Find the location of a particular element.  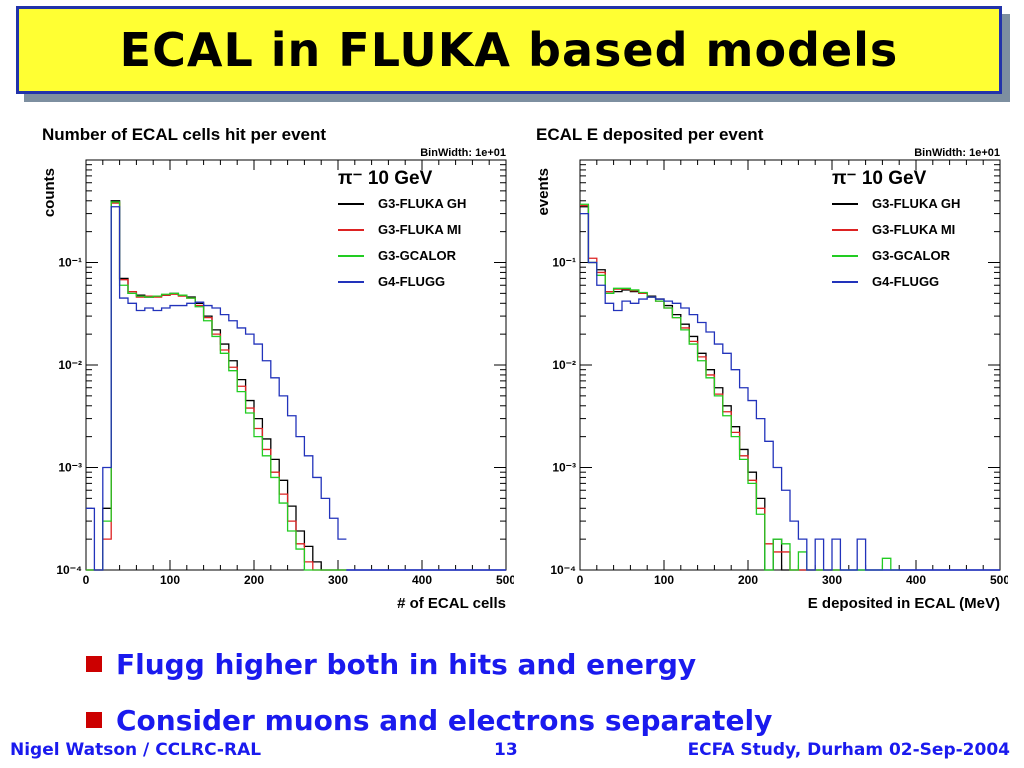

chart-title: ECAL E deposited per event is located at coordinates (650, 134).